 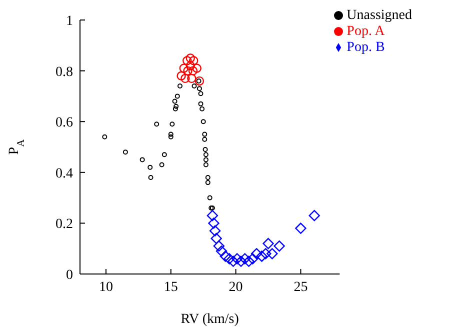 I want to click on y-tick-label: 0.8, so click(x=64, y=72).